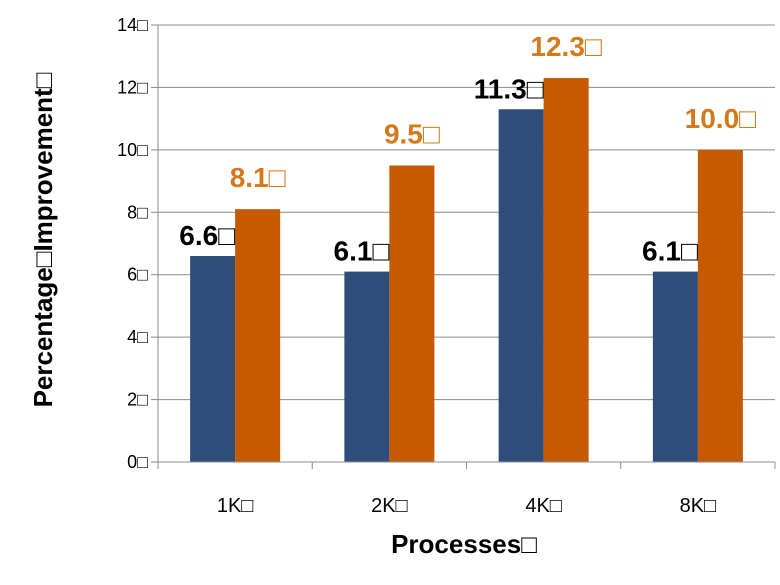 This screenshot has width=780, height=585. I want to click on data-label: 9.5□, so click(412, 133).